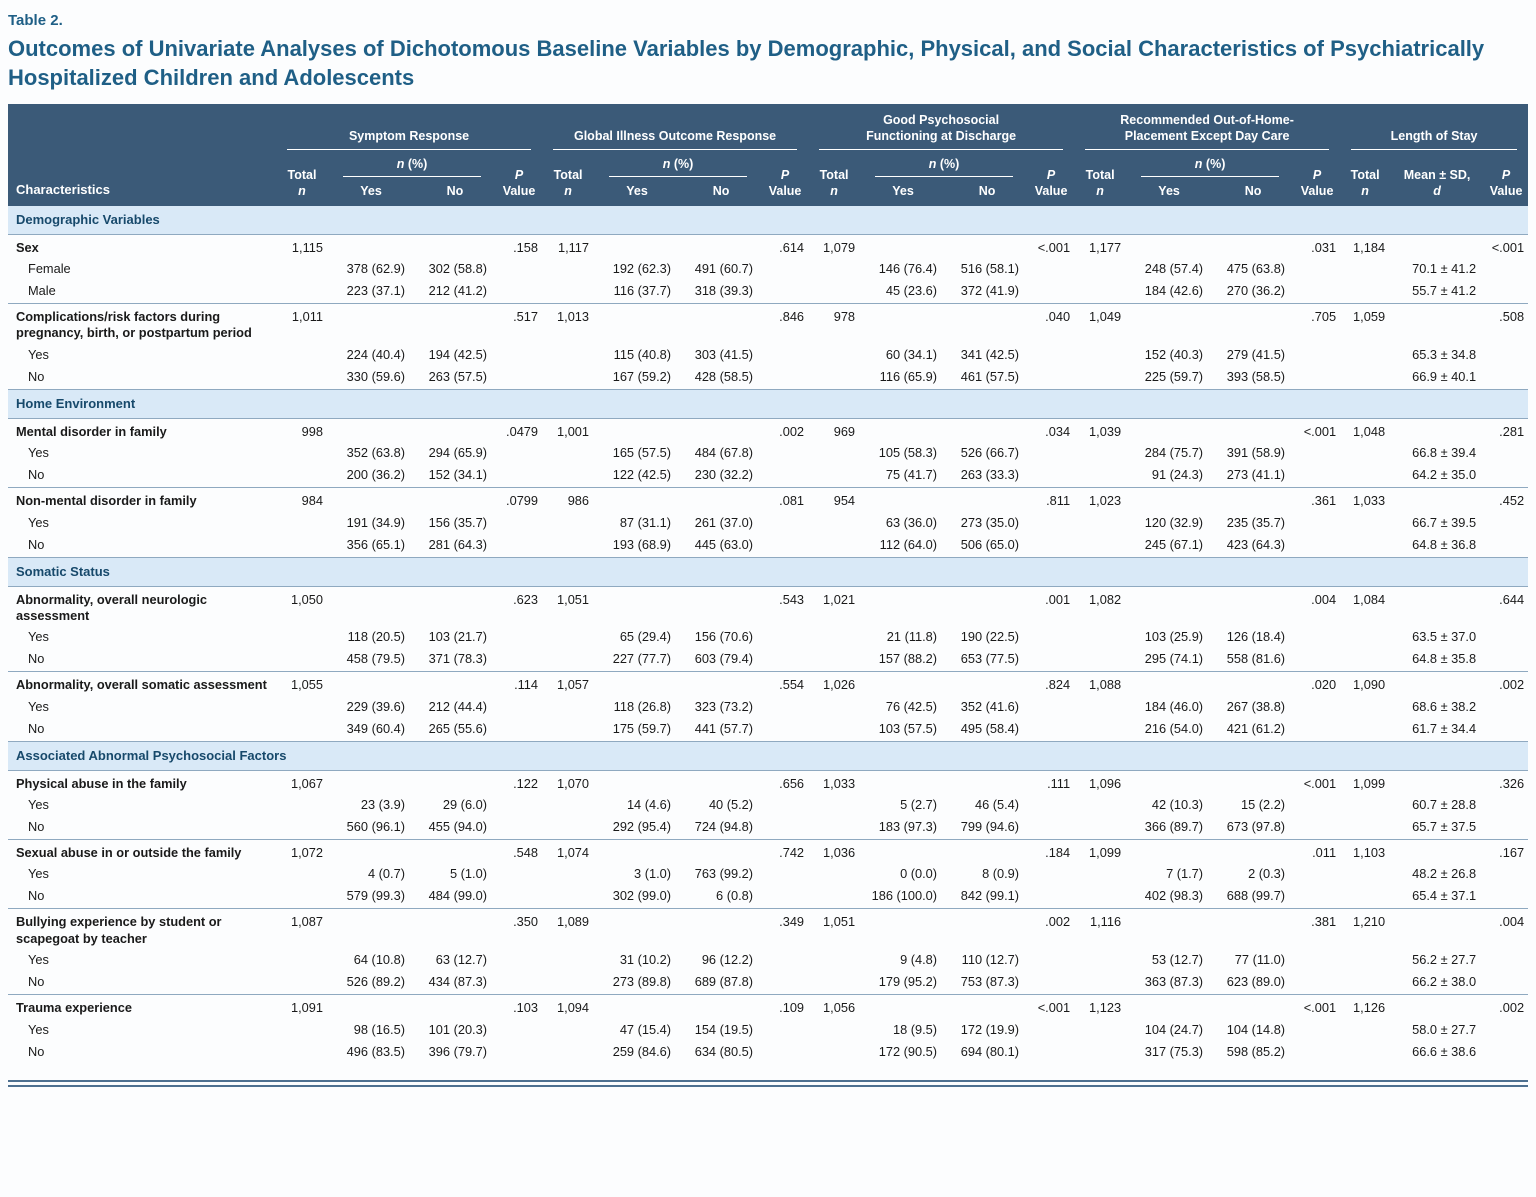 The width and height of the screenshot is (1536, 1197). What do you see at coordinates (409, 130) in the screenshot?
I see `column-group-1: Symptom Response` at bounding box center [409, 130].